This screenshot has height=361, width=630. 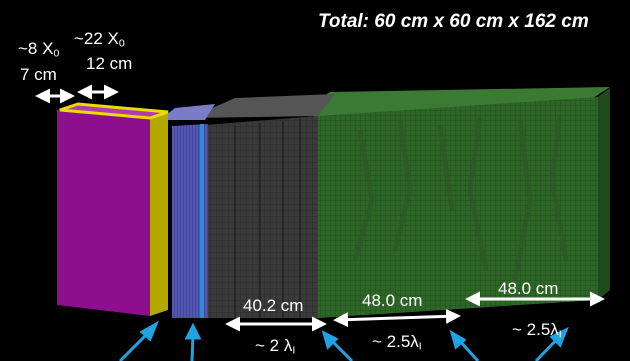 I want to click on gray-hadron-section, so click(x=262, y=206).